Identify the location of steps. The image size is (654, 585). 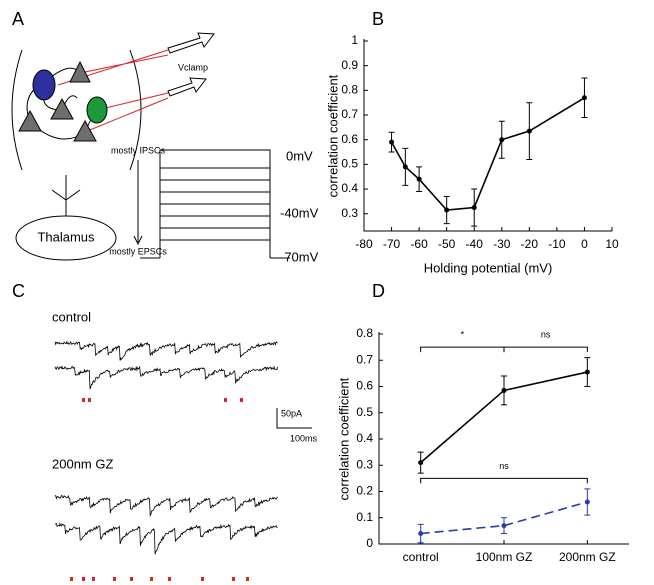
(215, 204).